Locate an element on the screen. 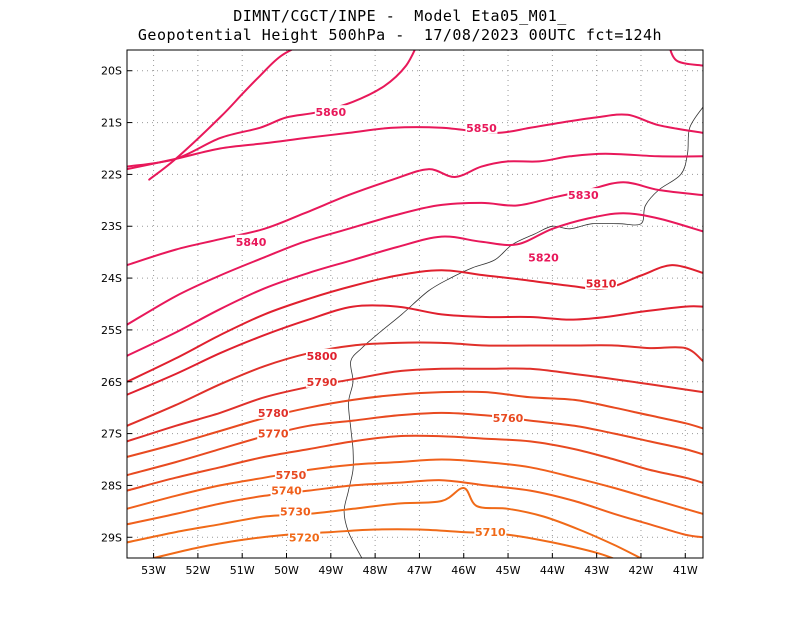 This screenshot has width=800, height=618. x-tick-label: 48W is located at coordinates (375, 570).